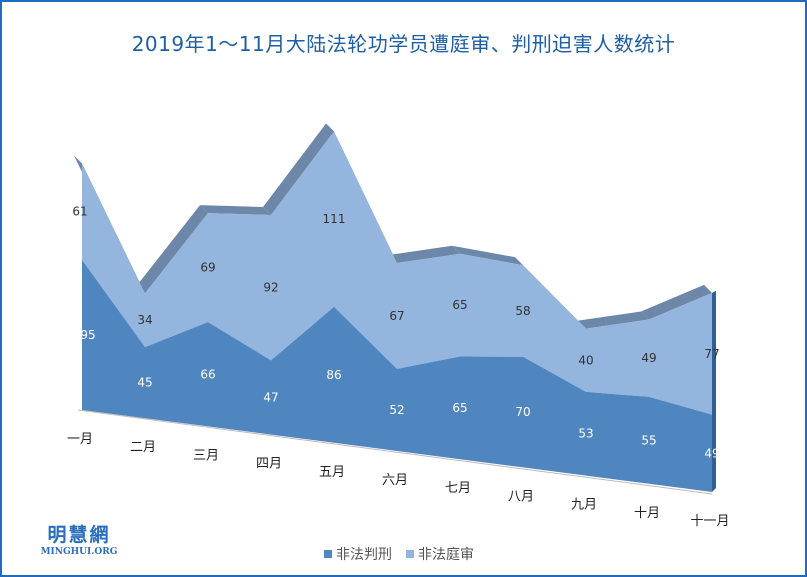 This screenshot has height=577, width=807. I want to click on data-label-sentenced: 45, so click(144, 383).